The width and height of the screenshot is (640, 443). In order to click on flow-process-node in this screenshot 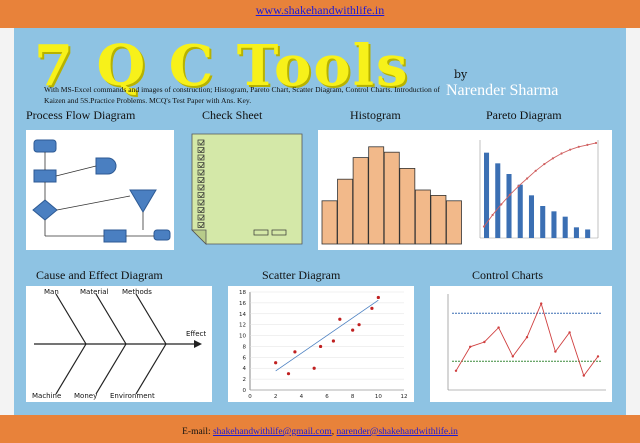, I will do `click(45, 176)`.